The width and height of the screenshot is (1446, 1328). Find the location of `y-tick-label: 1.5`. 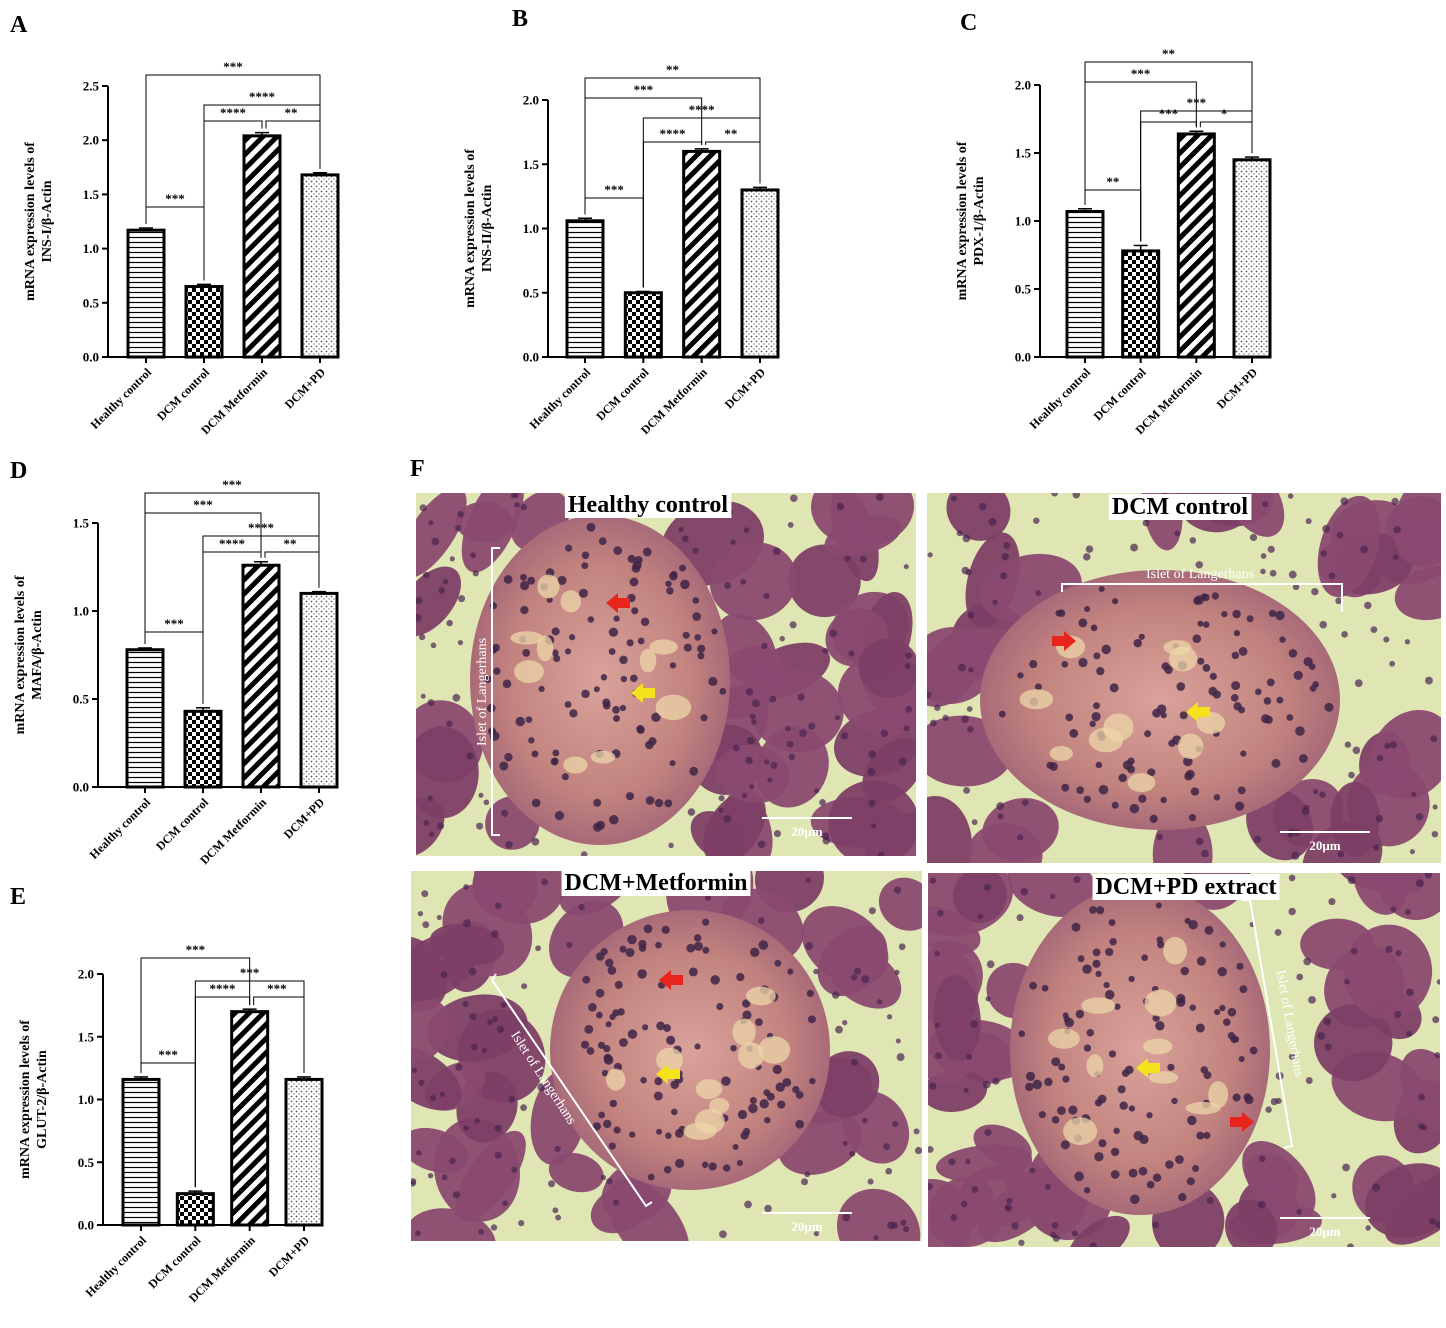

y-tick-label: 1.5 is located at coordinates (531, 164).